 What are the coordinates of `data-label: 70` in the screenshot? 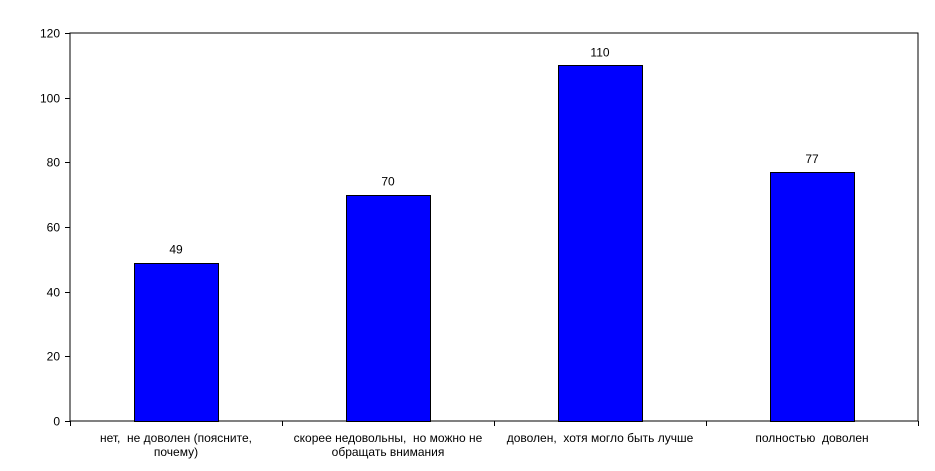 It's located at (388, 182).